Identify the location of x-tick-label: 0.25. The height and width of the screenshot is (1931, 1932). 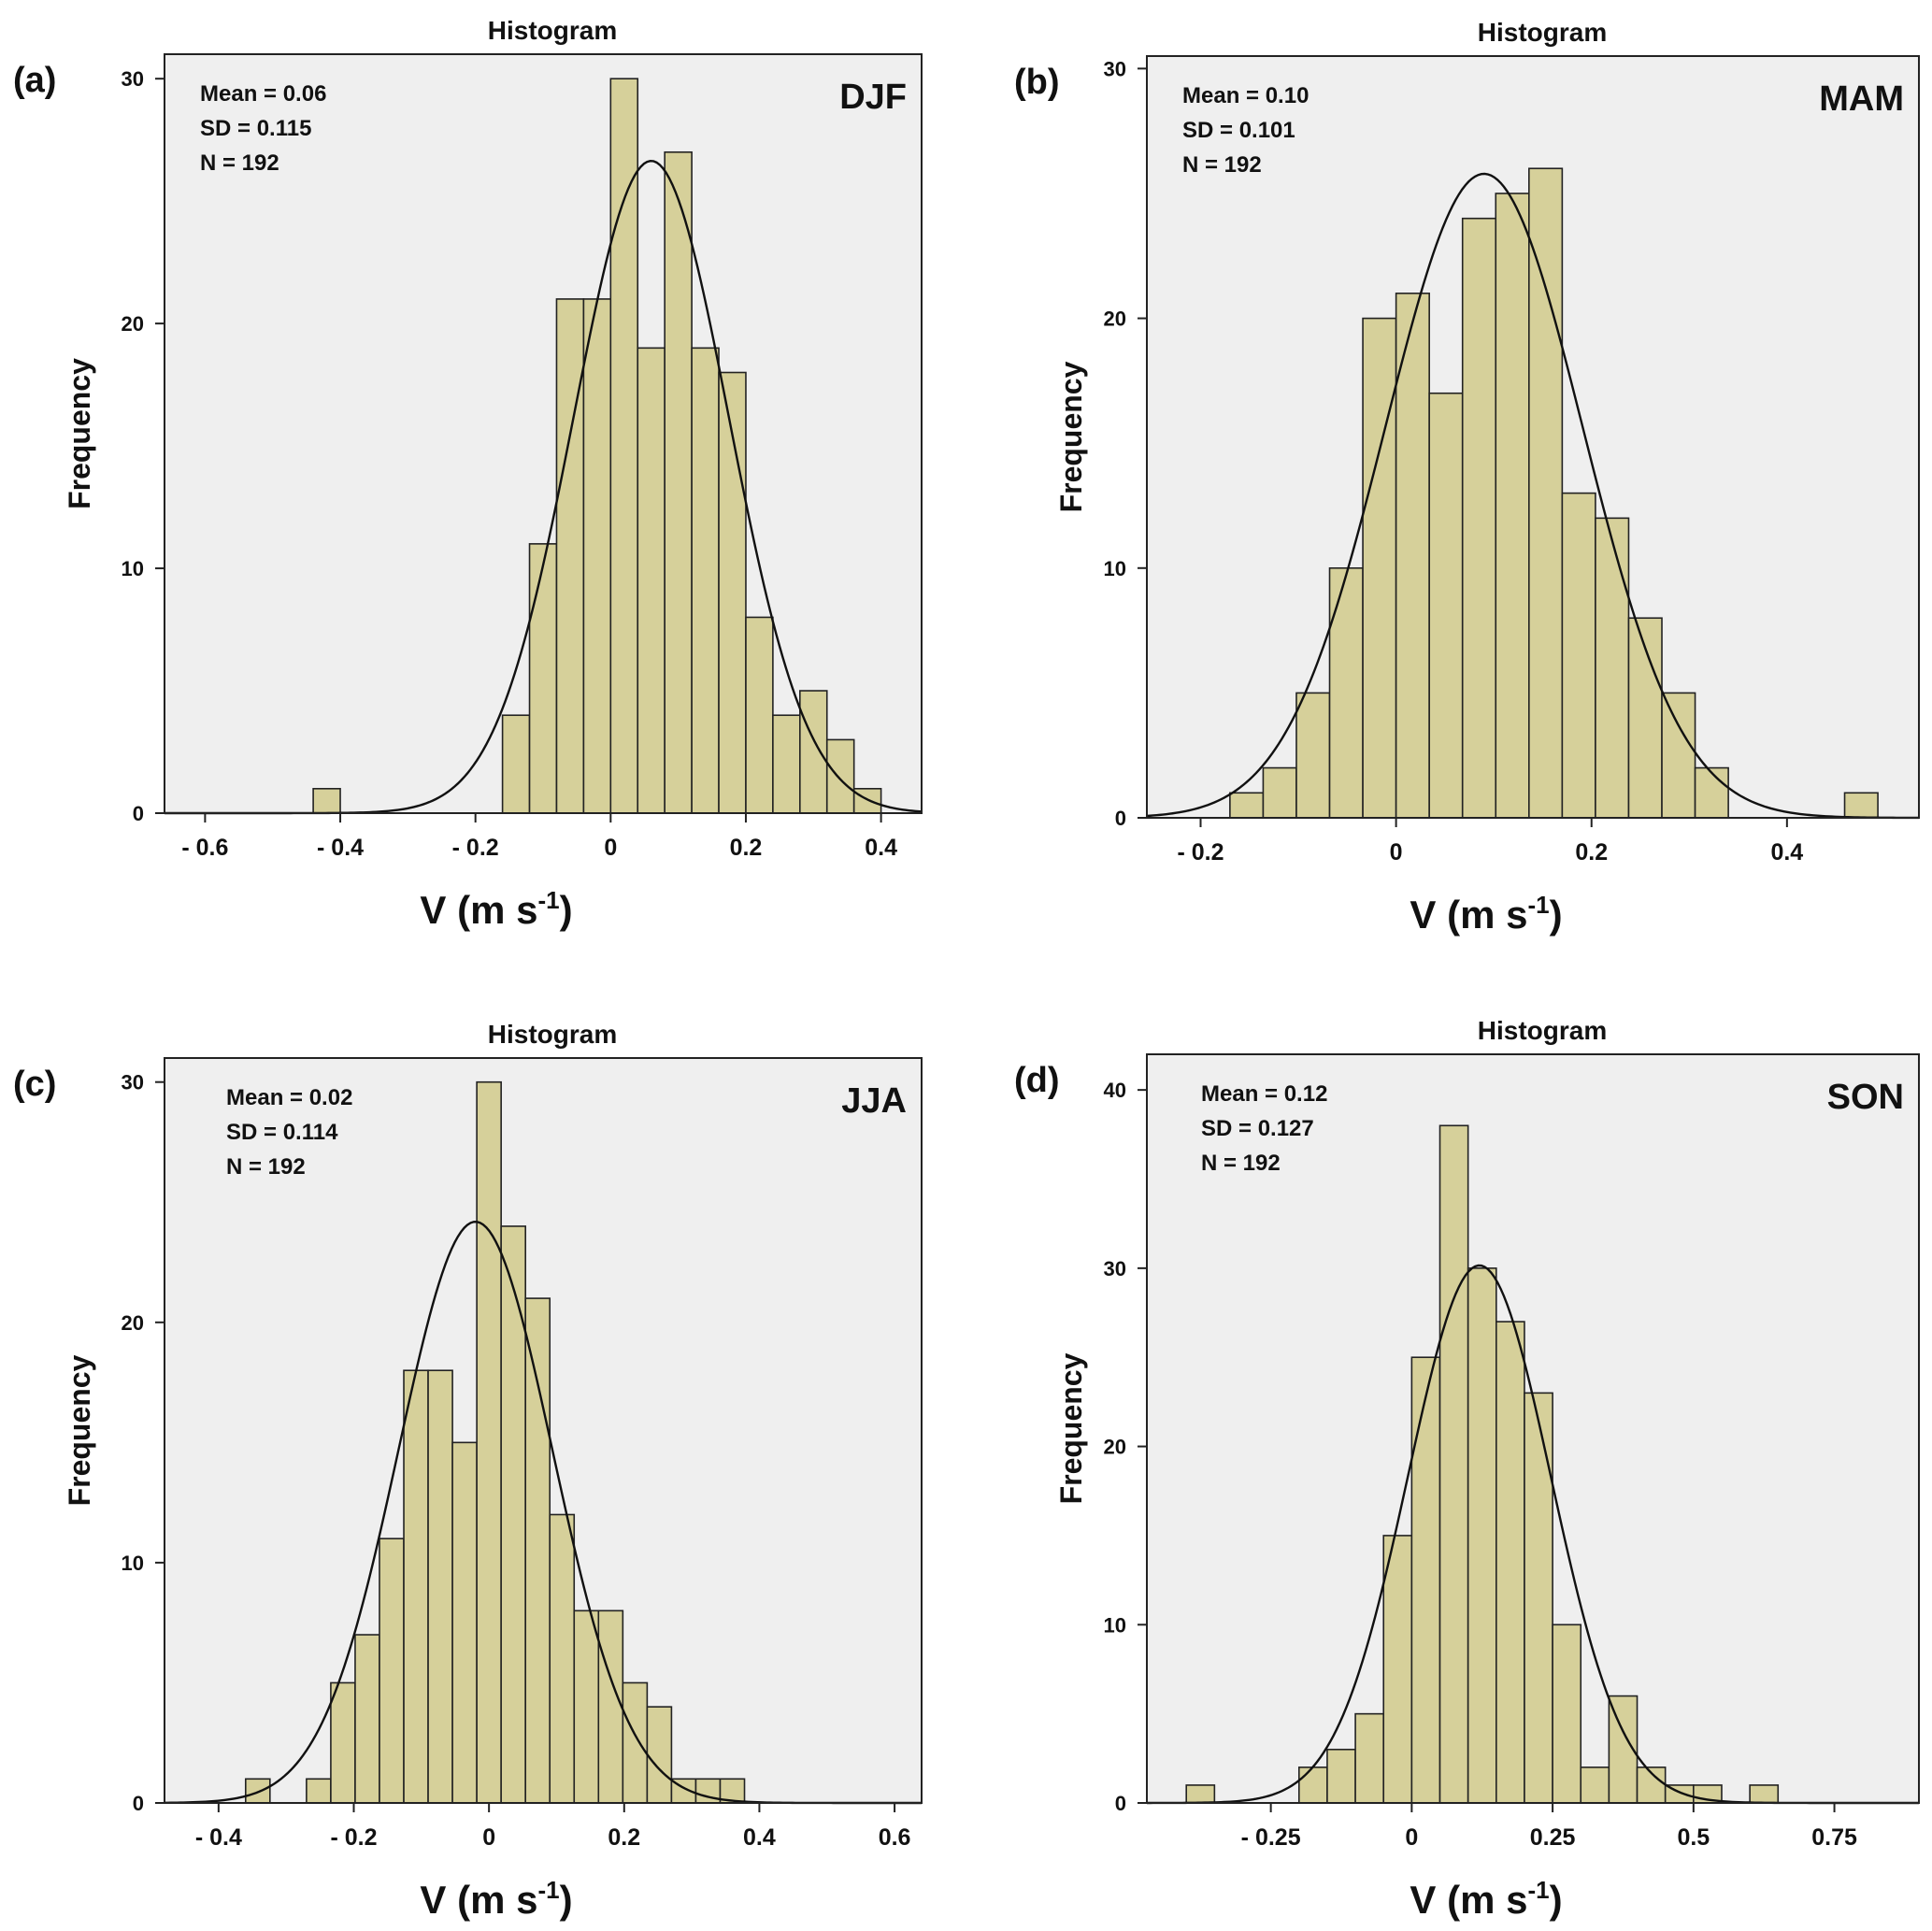
(1553, 1838).